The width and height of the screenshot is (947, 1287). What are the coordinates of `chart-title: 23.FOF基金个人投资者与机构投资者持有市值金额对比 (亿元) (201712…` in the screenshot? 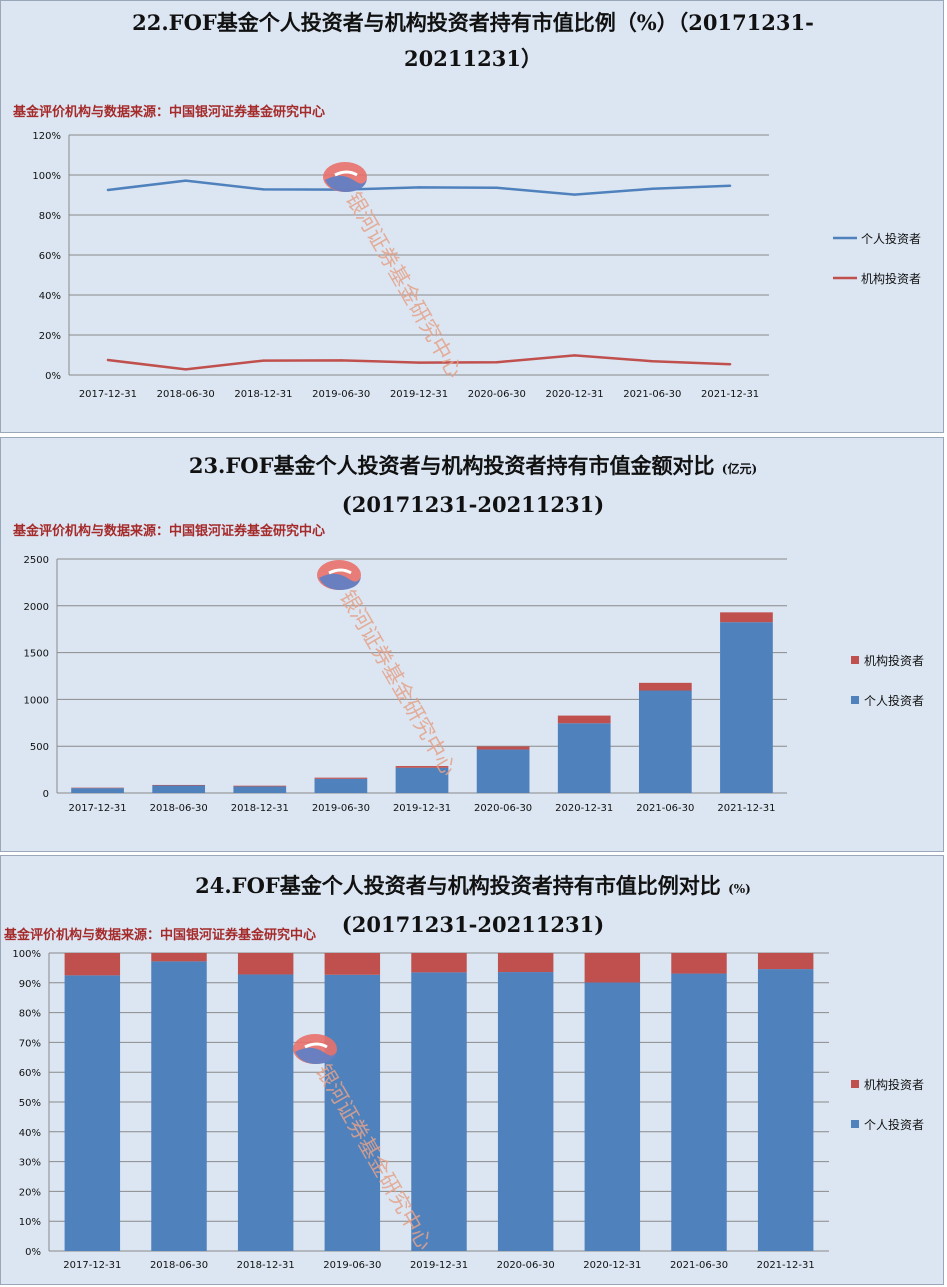 It's located at (473, 485).